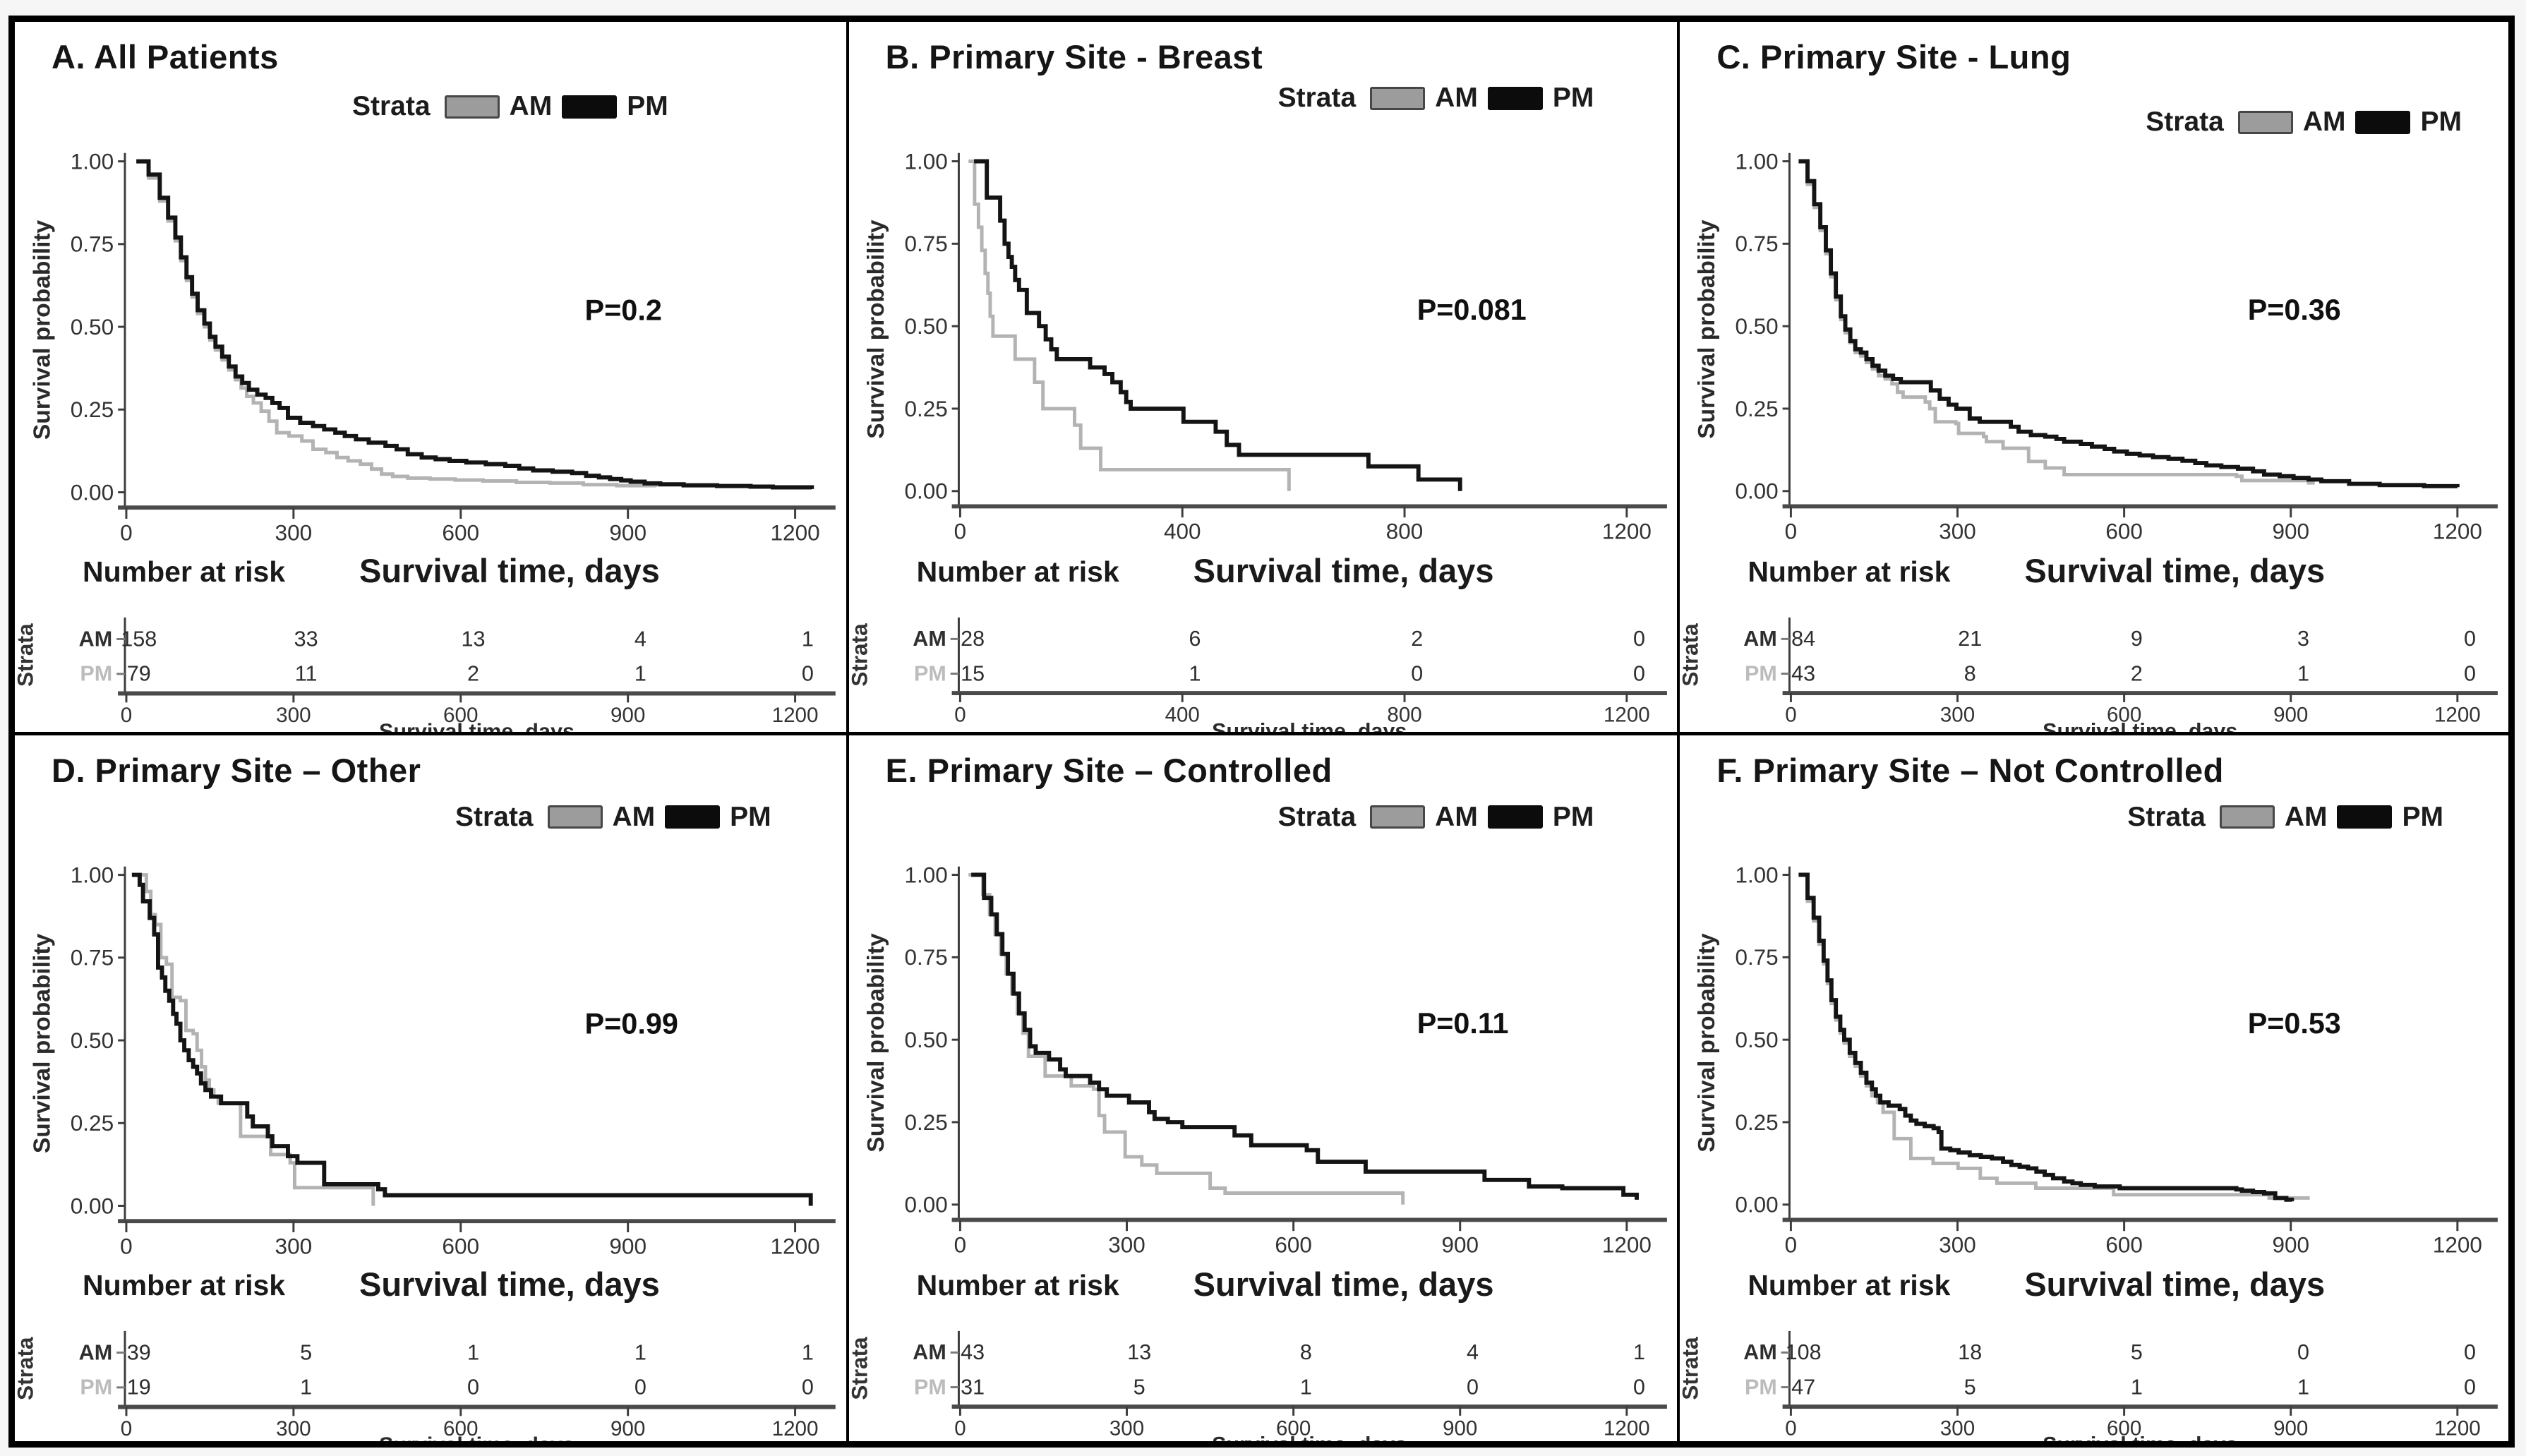 This screenshot has width=2526, height=1456. I want to click on risk-count: 8, so click(1970, 673).